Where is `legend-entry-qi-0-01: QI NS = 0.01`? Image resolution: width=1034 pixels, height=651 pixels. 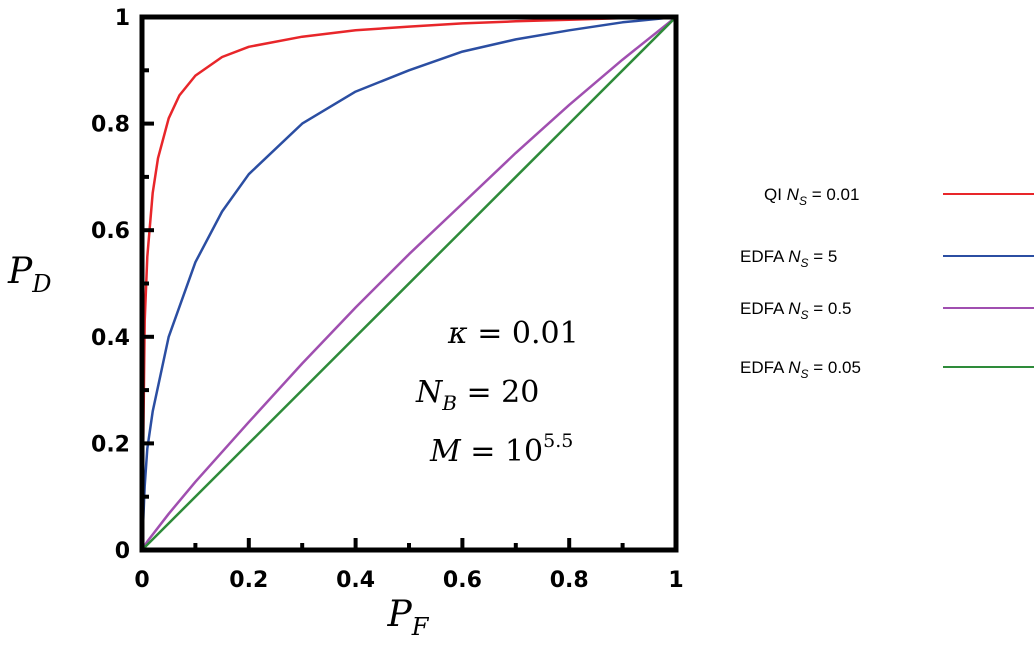
legend-entry-qi-0-01: QI NS = 0.01 is located at coordinates (899, 196).